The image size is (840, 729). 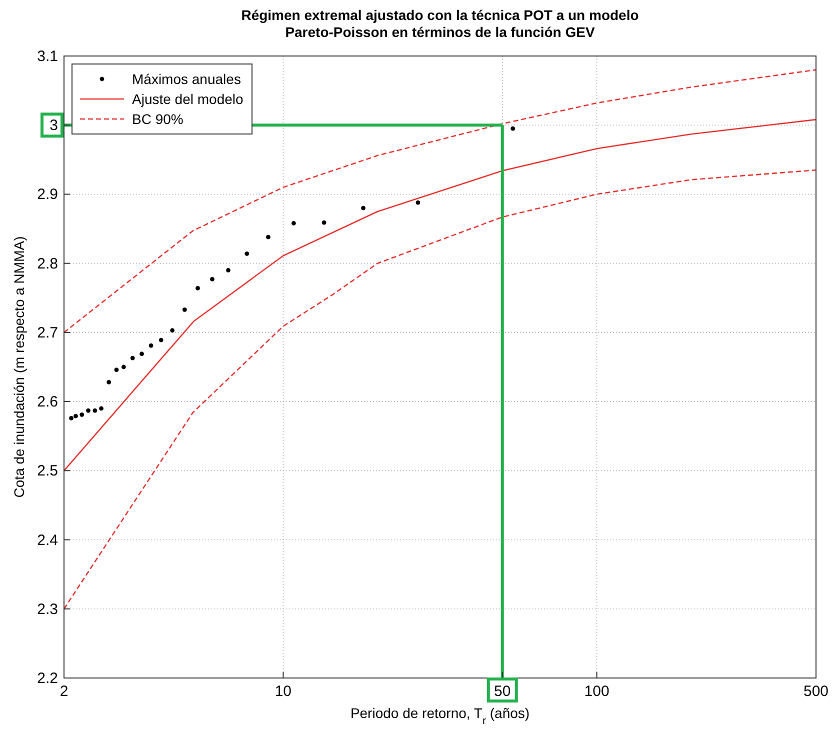 What do you see at coordinates (47, 56) in the screenshot?
I see `y-tick-label: 3.1` at bounding box center [47, 56].